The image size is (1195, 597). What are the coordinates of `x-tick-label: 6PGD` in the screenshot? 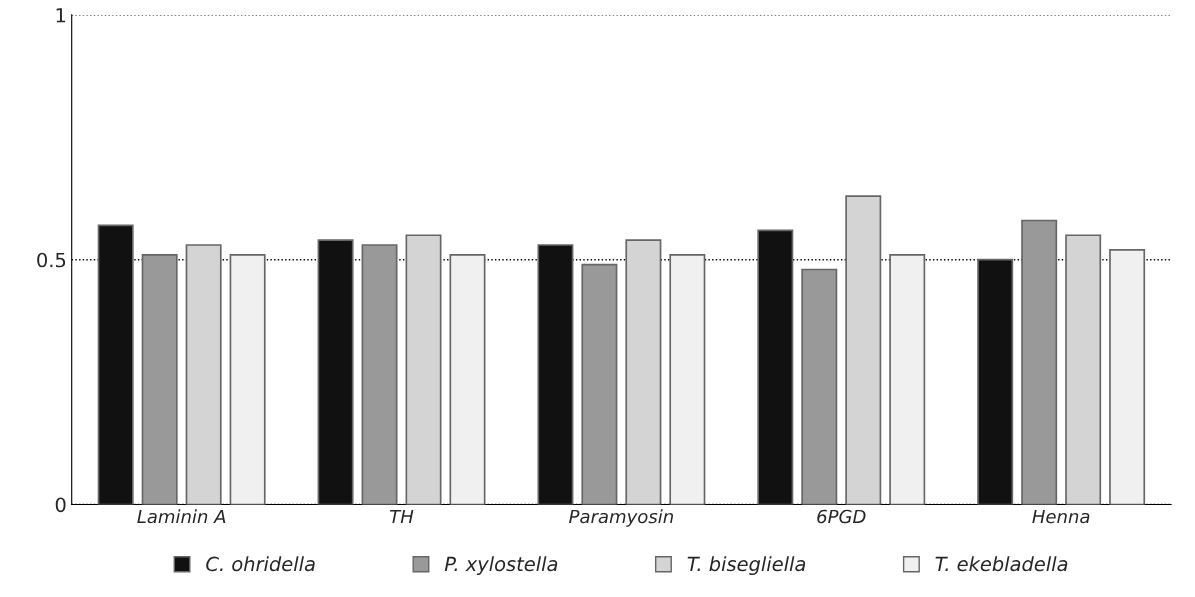 It's located at (841, 516).